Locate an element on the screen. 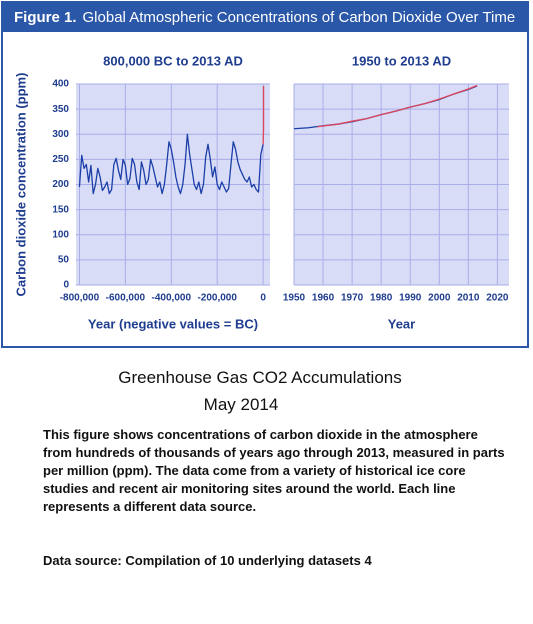 This screenshot has height=624, width=533. figure-header is located at coordinates (265, 17).